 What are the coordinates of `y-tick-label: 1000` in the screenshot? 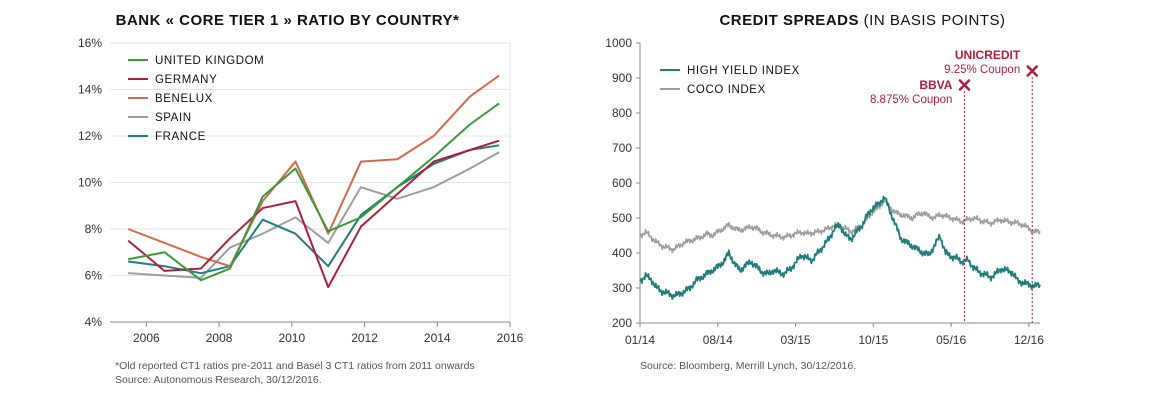 It's located at (618, 43).